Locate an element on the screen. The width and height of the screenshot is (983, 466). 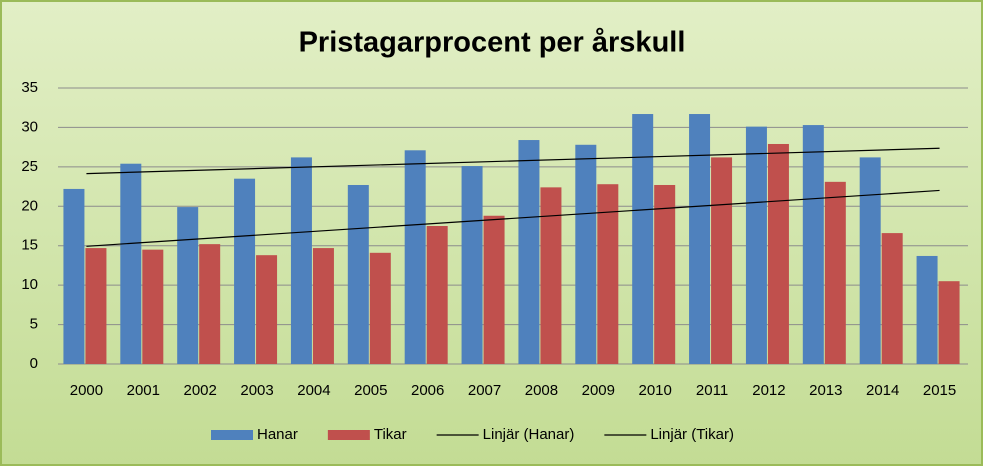
legend-label: Linjär (Tikar) is located at coordinates (692, 434).